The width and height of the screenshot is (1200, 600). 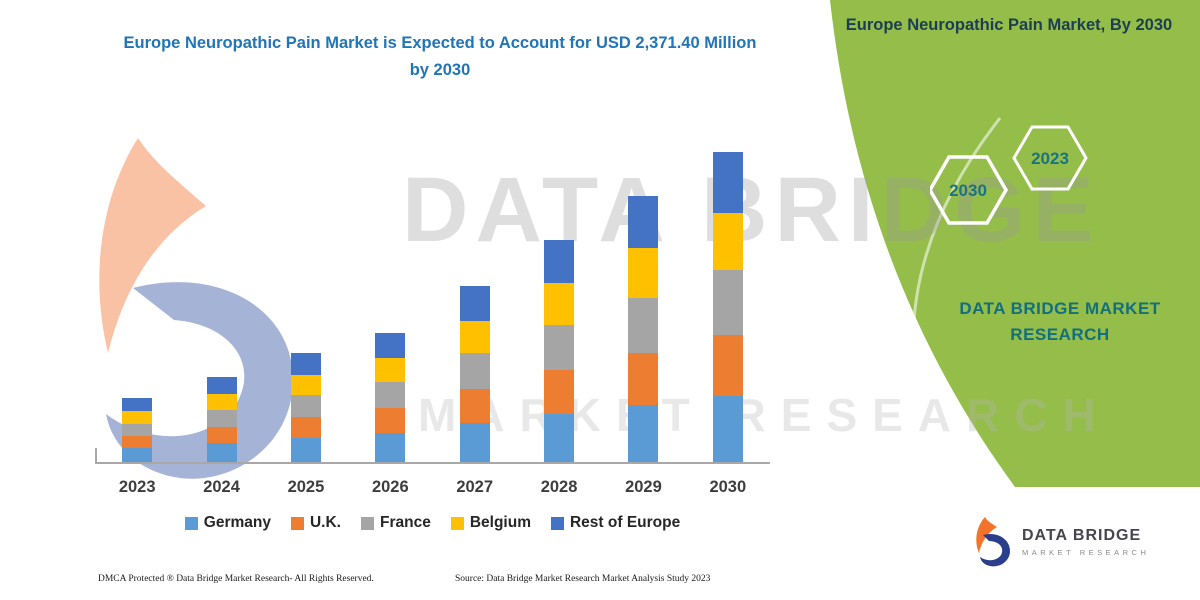 I want to click on y-axis-tick, so click(x=96, y=455).